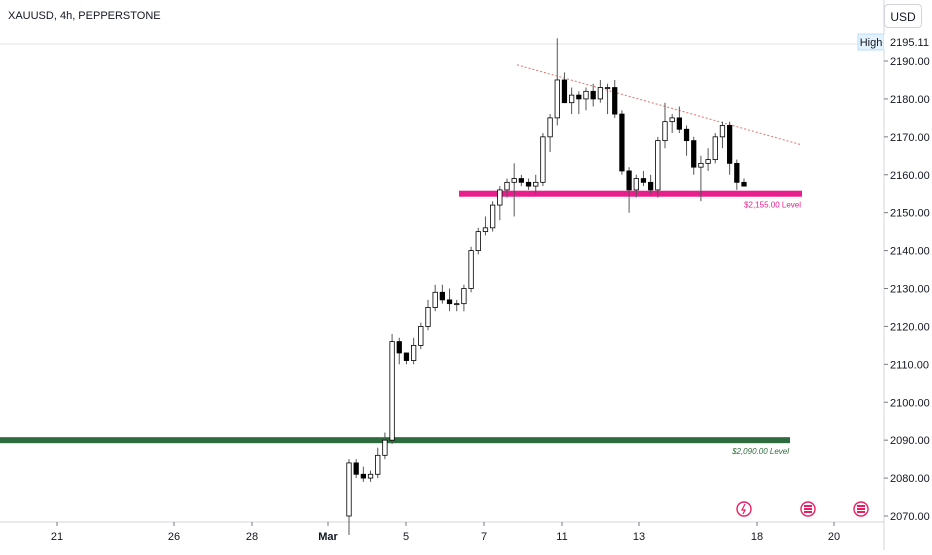 Image resolution: width=932 pixels, height=555 pixels. What do you see at coordinates (903, 16) in the screenshot?
I see `currency-button: USD` at bounding box center [903, 16].